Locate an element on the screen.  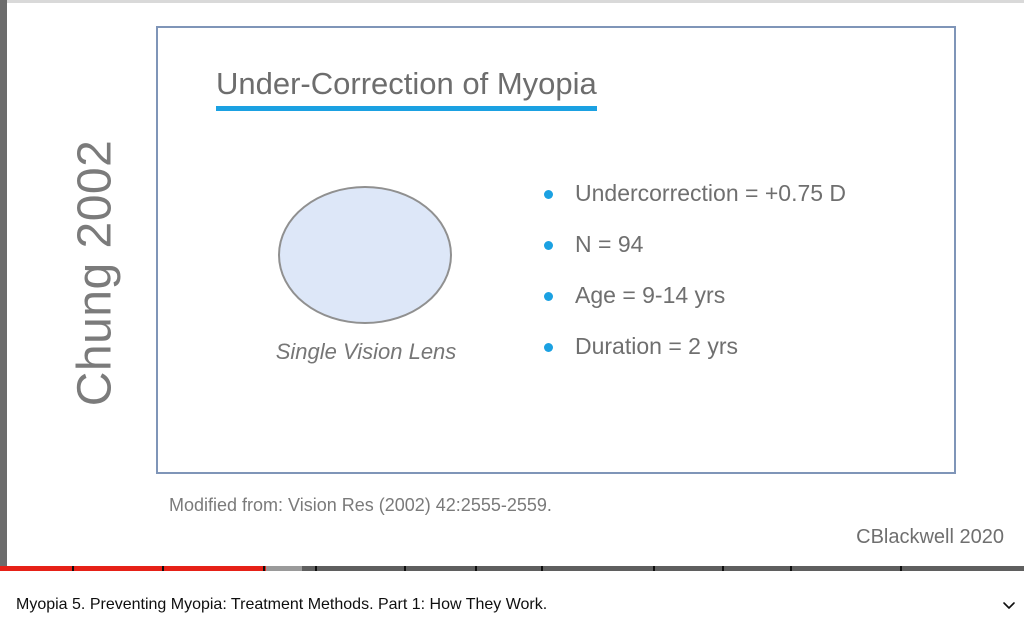
left-edge is located at coordinates (3, 283).